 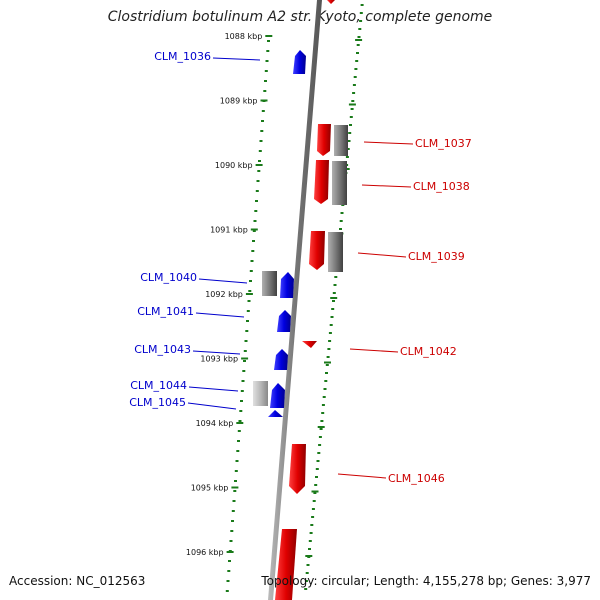 I want to click on gene-label-clm-1043: CLM_1043, so click(x=162, y=349).